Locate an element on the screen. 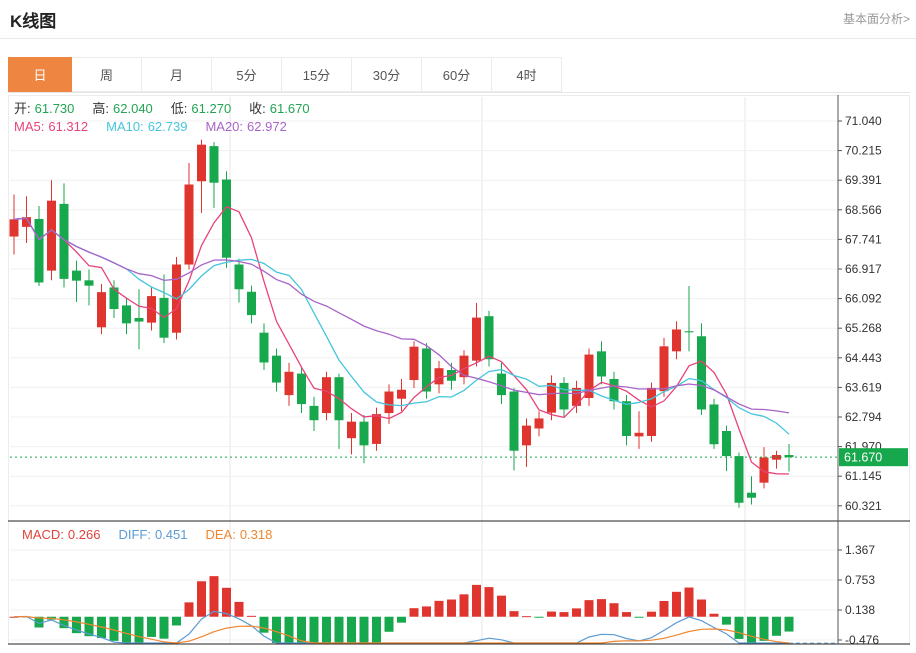 The image size is (916, 653). macd-readout: MACD: 0.266 DIFF: 0.451 DEA: 0.318 is located at coordinates (156, 534).